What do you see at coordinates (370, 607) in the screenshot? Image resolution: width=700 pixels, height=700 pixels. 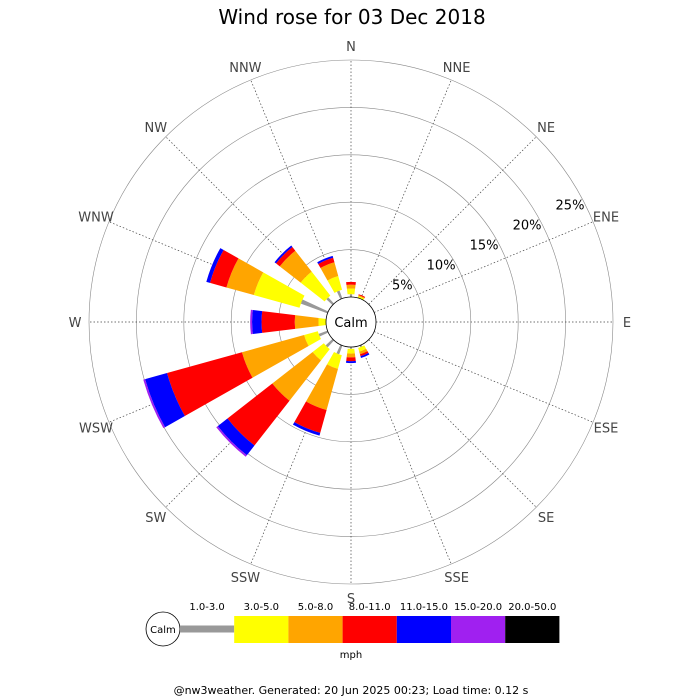 I see `legend-label-8-0-11-0: 8.0-11.0` at bounding box center [370, 607].